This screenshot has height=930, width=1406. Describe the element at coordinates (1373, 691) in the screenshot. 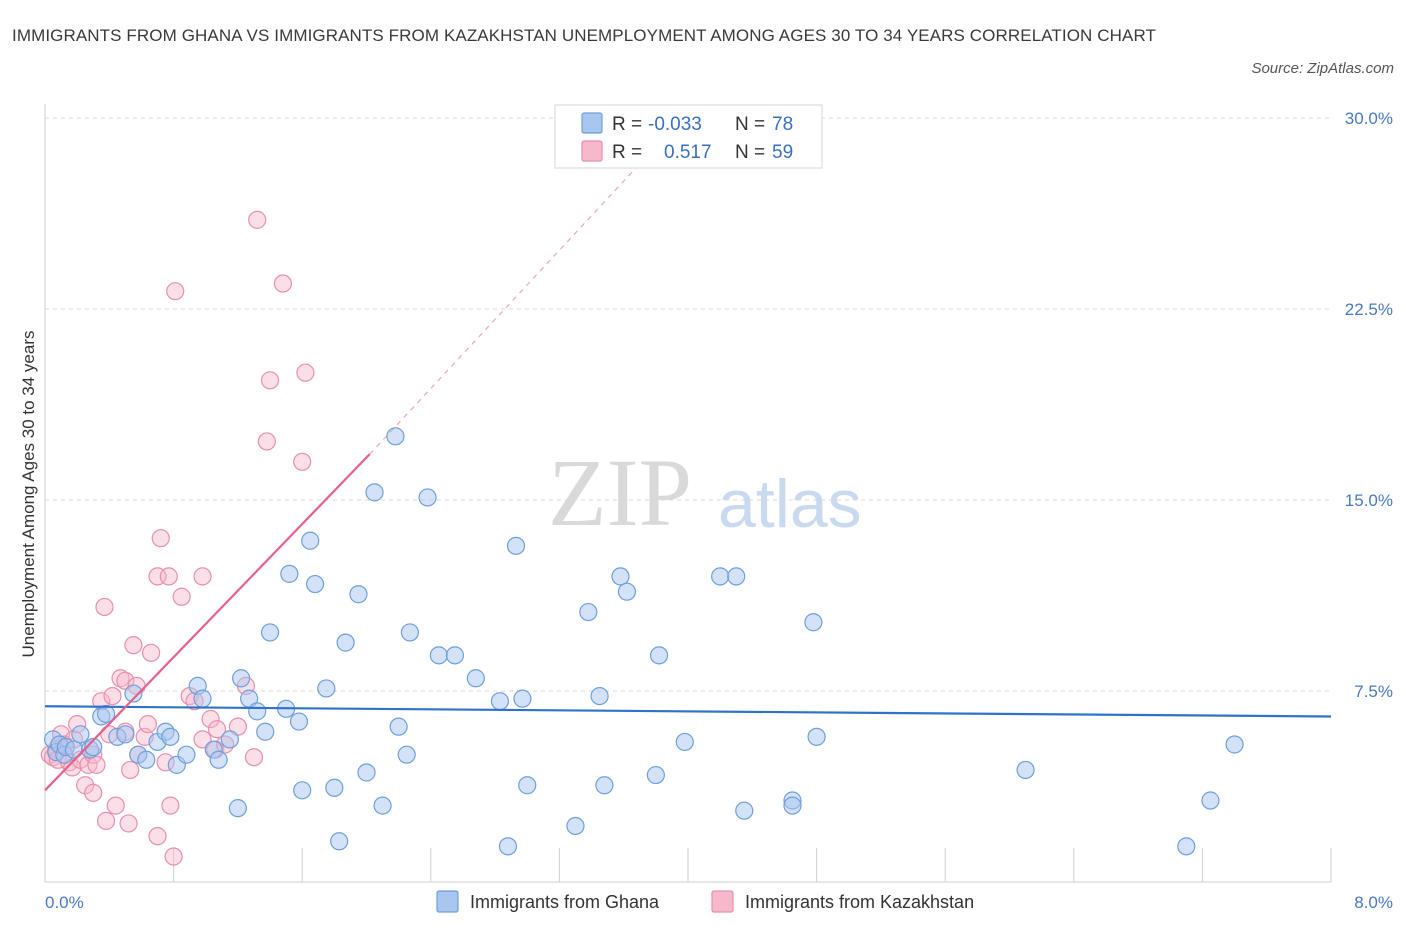

I see `y-tick-label: 7.5%` at that location.